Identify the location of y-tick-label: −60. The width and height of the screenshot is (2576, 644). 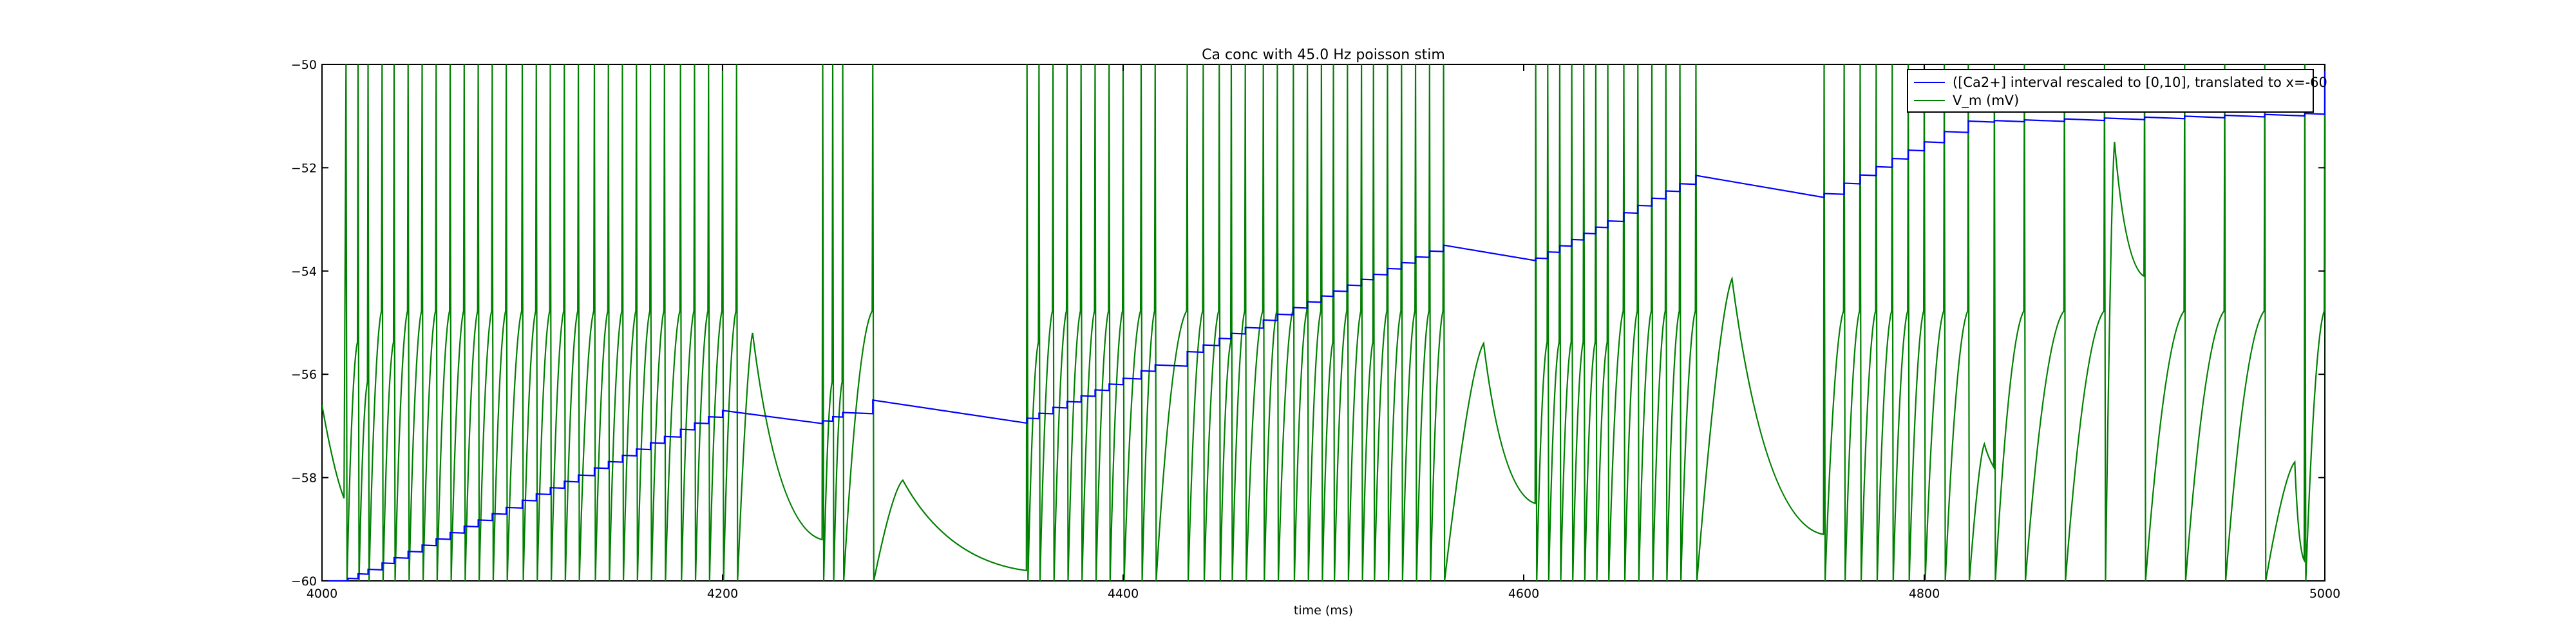
(304, 581).